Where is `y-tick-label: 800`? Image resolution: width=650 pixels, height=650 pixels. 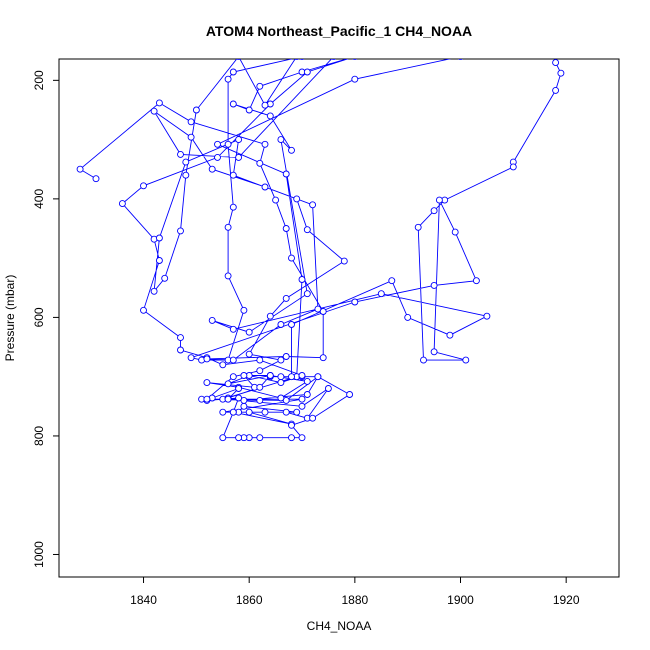
y-tick-label: 800 is located at coordinates (39, 436).